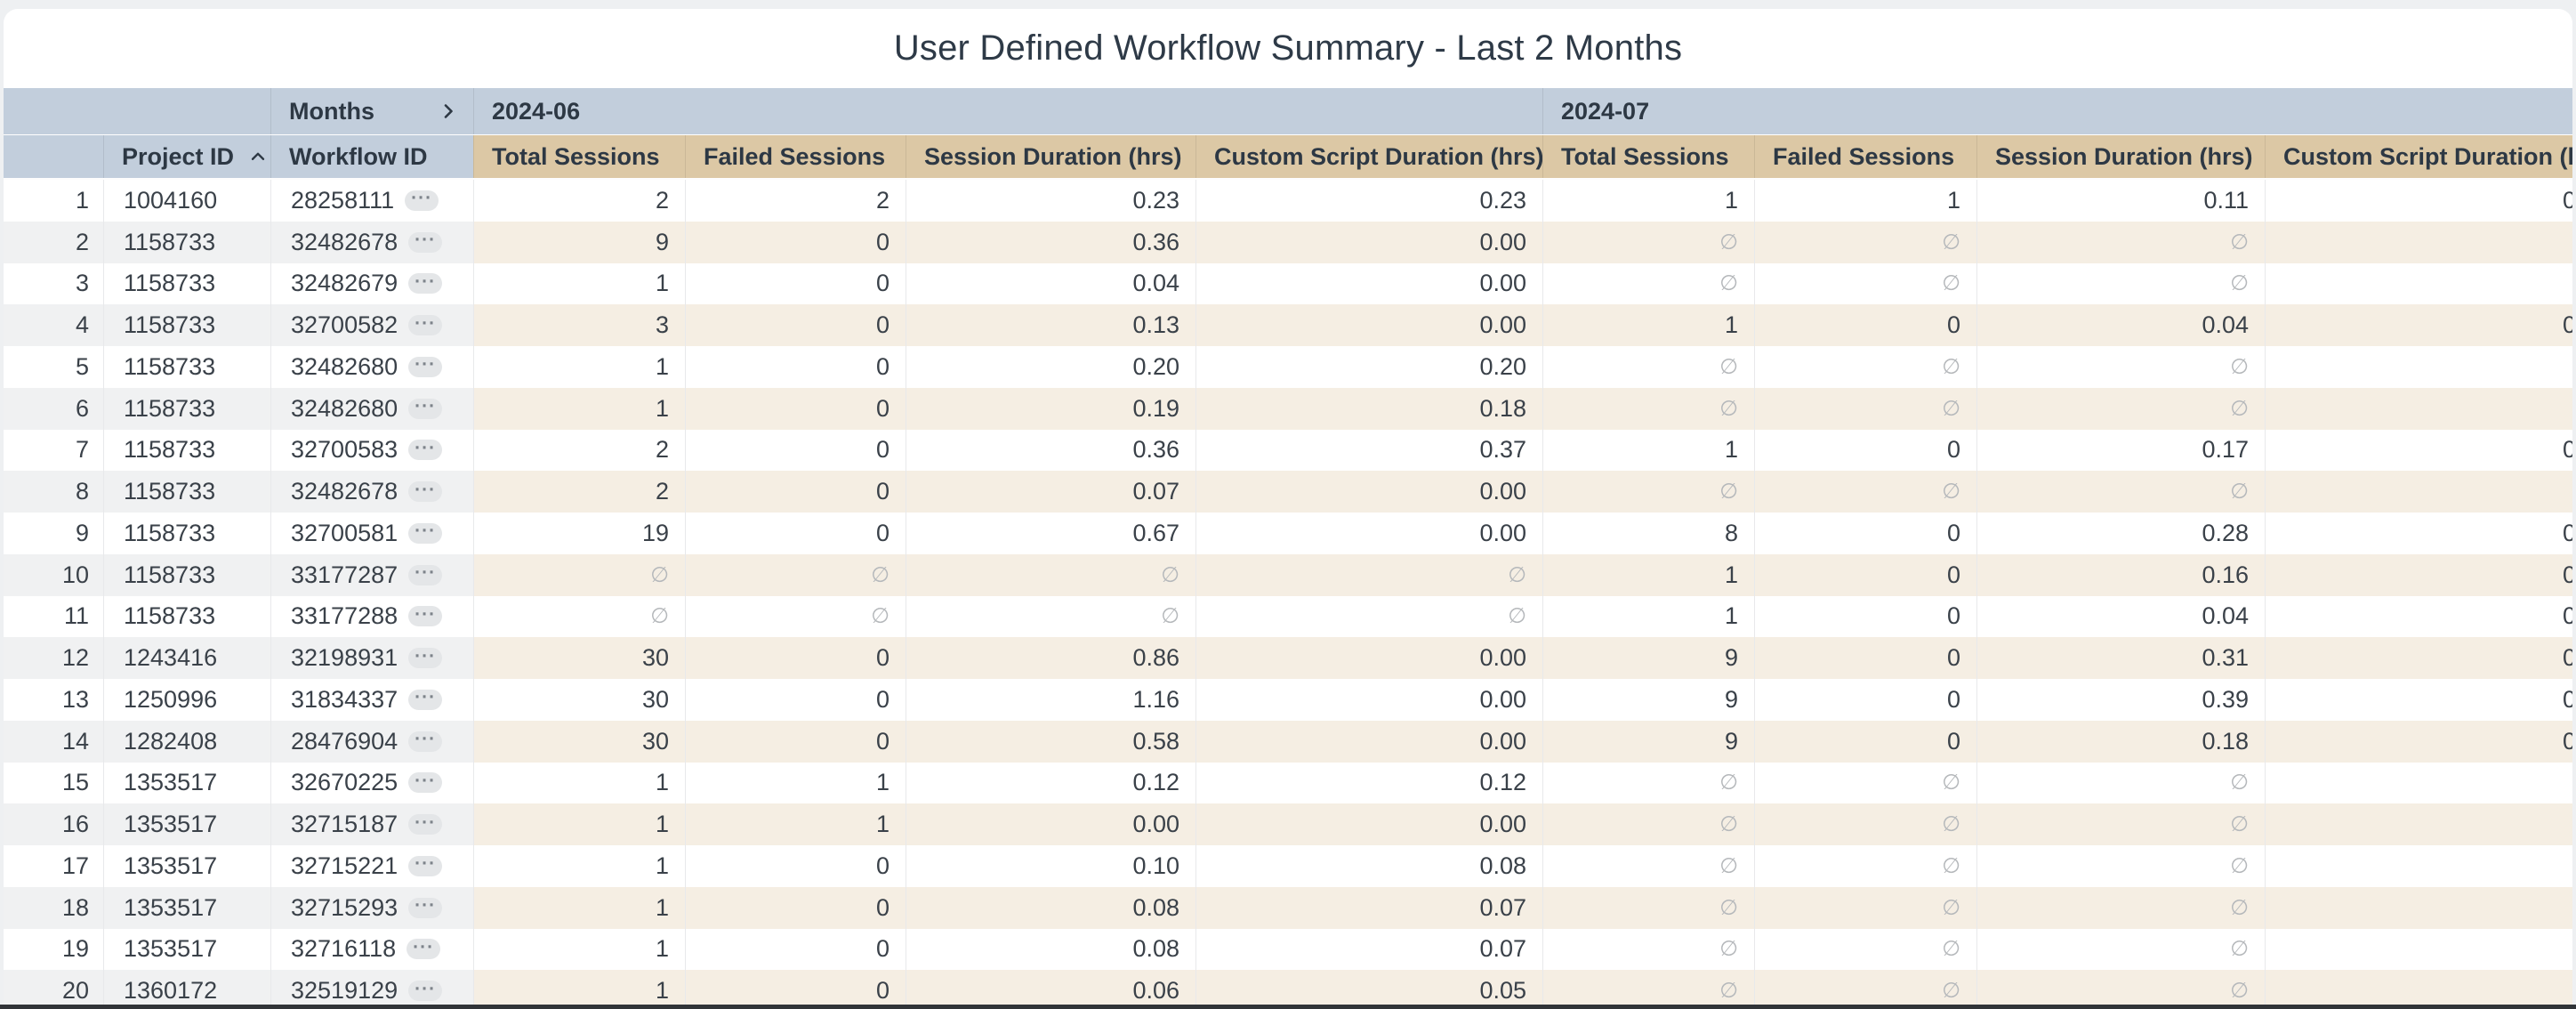  I want to click on workflow-id-value: 32700582, so click(344, 325).